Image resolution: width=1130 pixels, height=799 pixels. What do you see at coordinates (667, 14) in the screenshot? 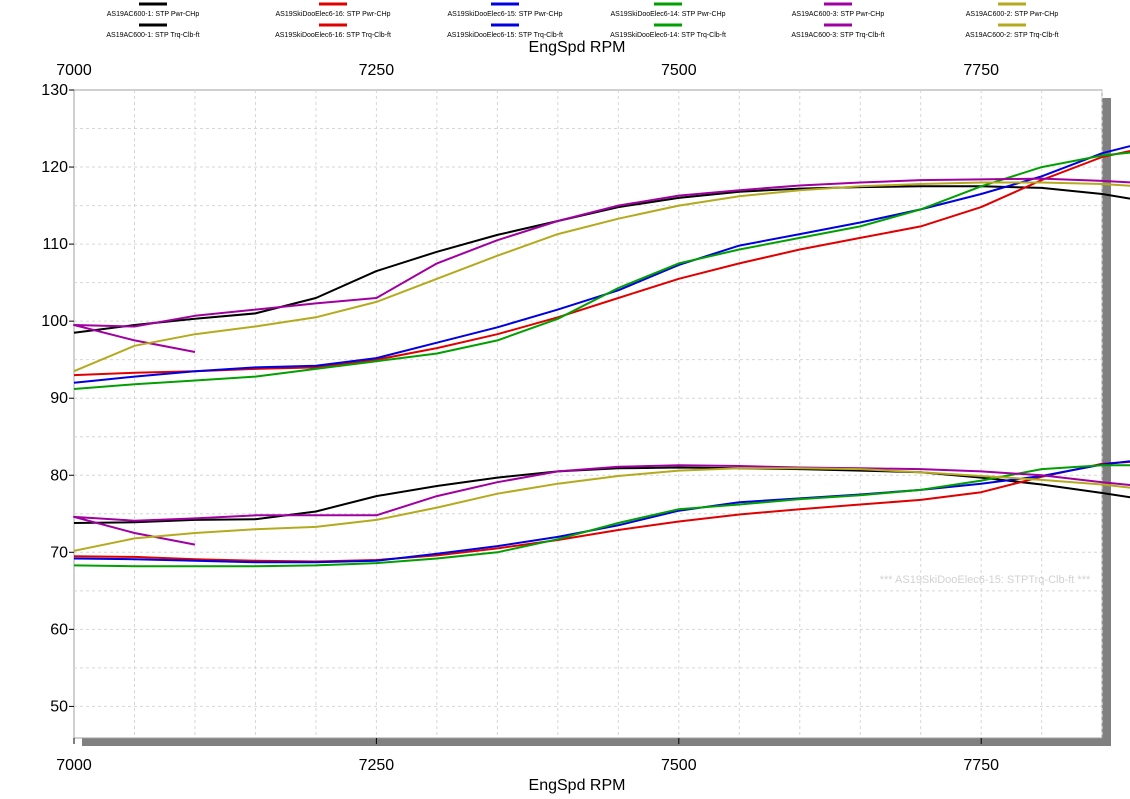
I see `legend-label: AS19SkiDooElec6-14: STP Pwr-CHp` at bounding box center [667, 14].